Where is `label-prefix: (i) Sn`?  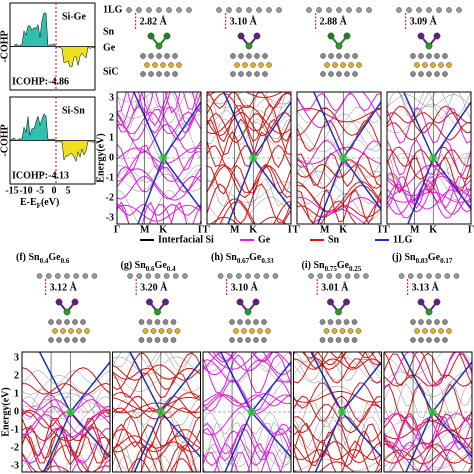
label-prefix: (i) Sn is located at coordinates (314, 265).